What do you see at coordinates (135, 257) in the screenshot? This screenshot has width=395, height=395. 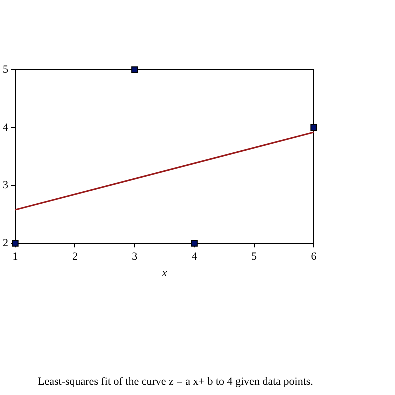 I see `x-tick-label: 3` at bounding box center [135, 257].